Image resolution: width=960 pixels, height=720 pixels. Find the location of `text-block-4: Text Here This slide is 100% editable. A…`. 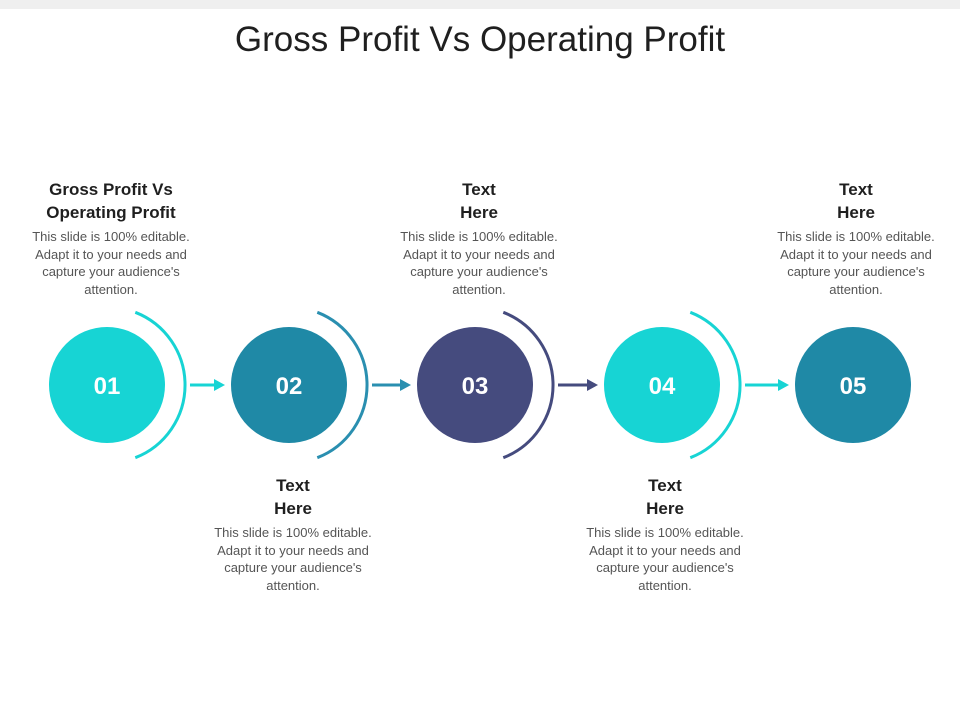

text-block-4: Text Here This slide is 100% editable. A… is located at coordinates (665, 534).